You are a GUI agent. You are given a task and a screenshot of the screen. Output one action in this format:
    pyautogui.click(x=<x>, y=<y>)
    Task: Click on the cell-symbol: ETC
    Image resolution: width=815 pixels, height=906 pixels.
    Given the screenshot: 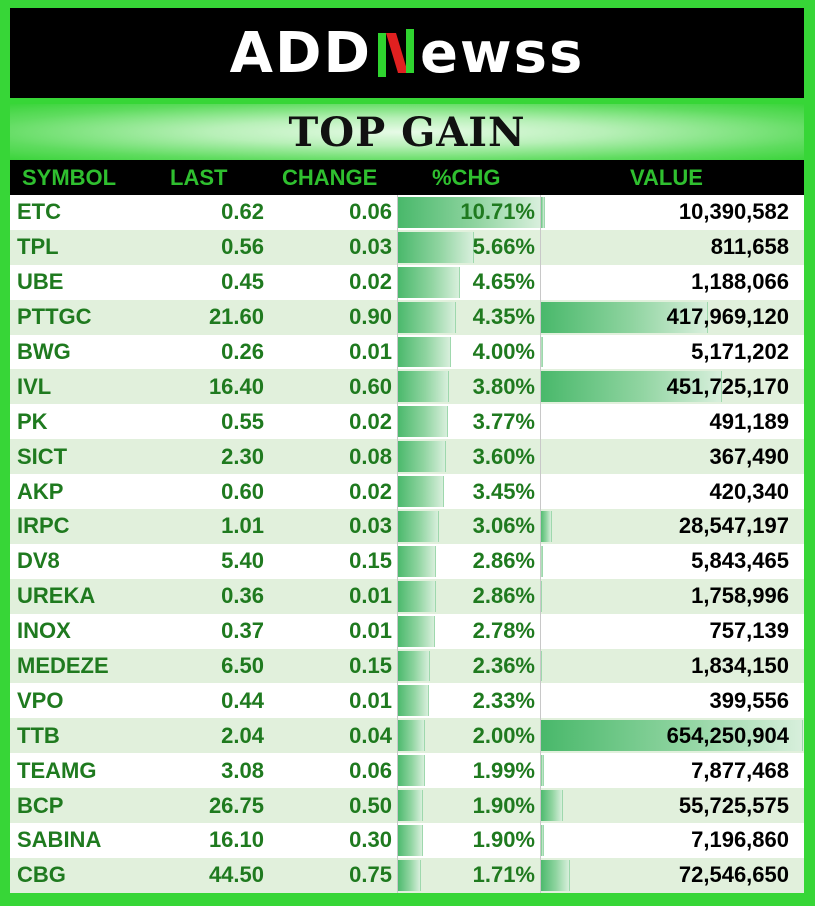 What is the action you would take?
    pyautogui.click(x=39, y=212)
    